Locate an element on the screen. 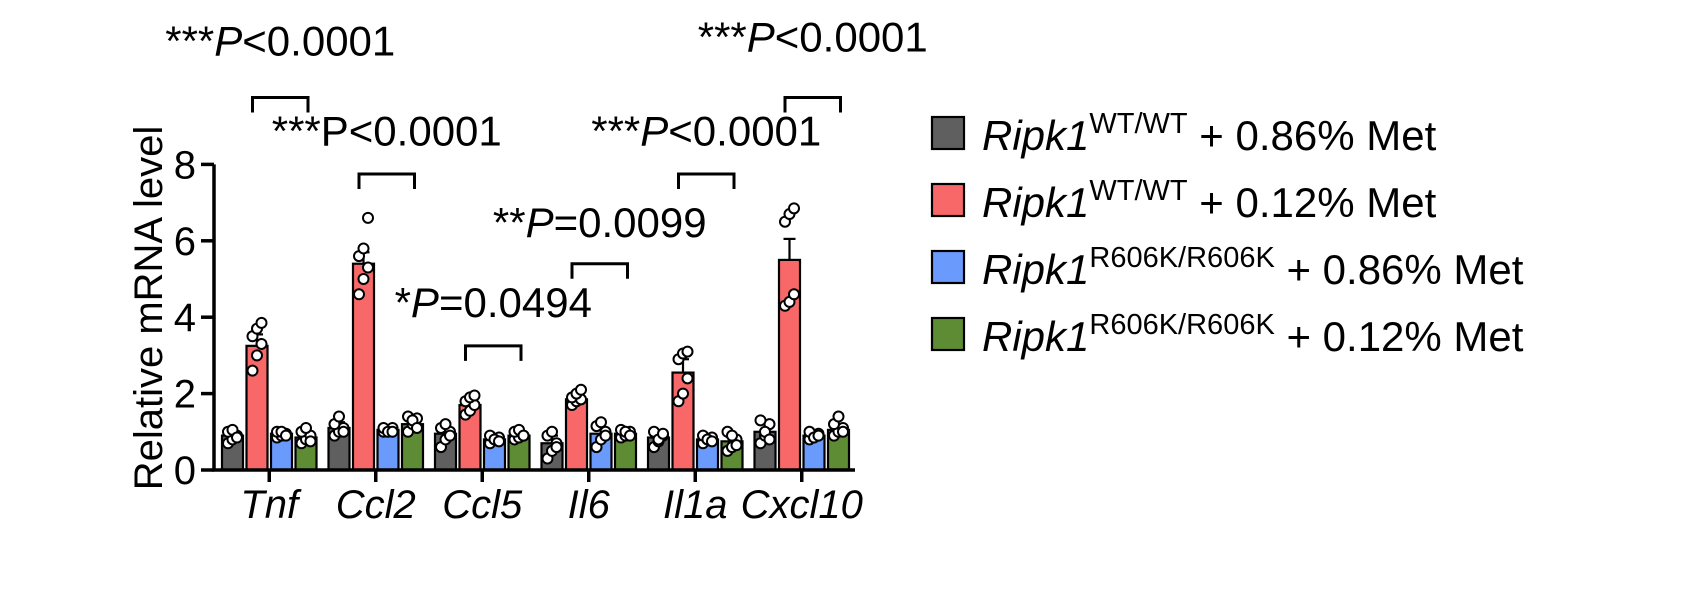 Image resolution: width=1694 pixels, height=600 pixels. sig-value-3: =0.0099 is located at coordinates (630, 222).